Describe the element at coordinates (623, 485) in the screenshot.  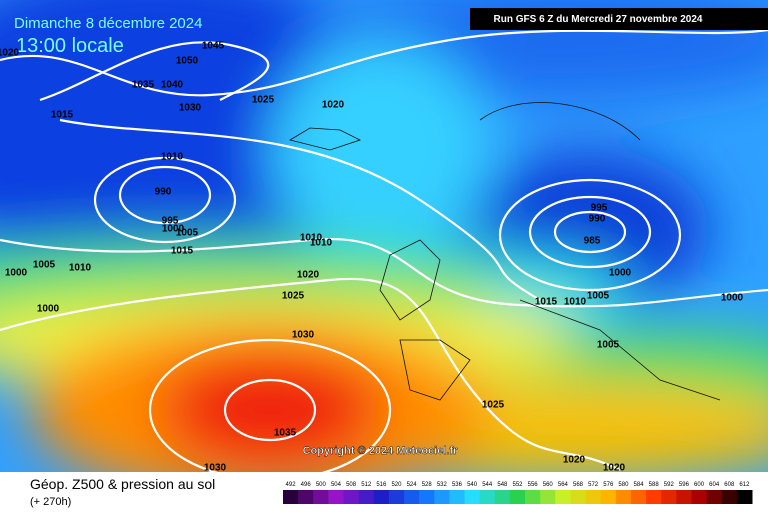
I see `colorbar-label: 580` at that location.